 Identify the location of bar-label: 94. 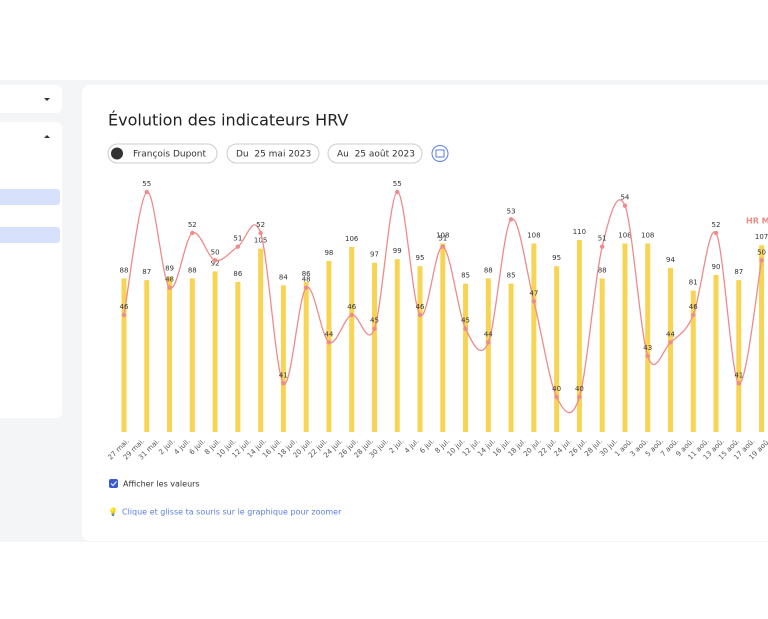
(670, 260).